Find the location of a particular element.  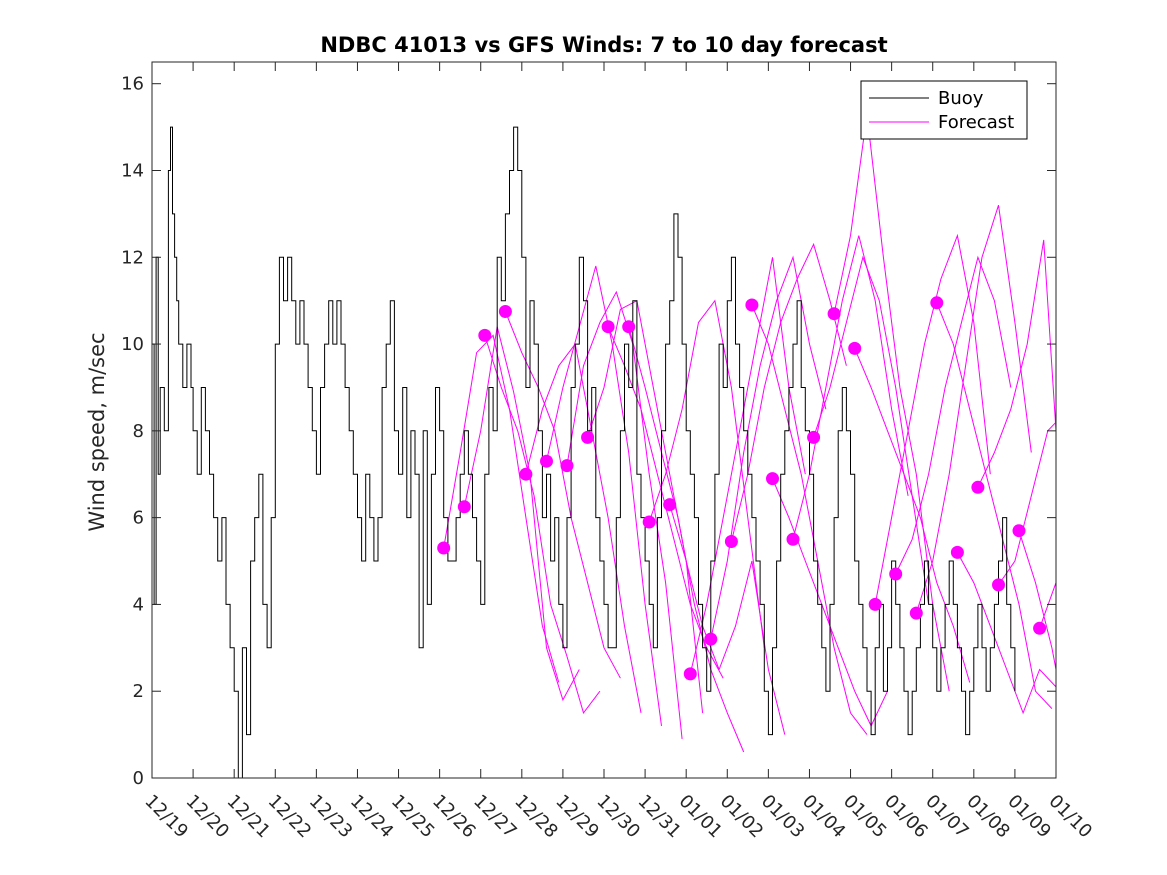

legend: Buoy Forecast is located at coordinates (944, 110).